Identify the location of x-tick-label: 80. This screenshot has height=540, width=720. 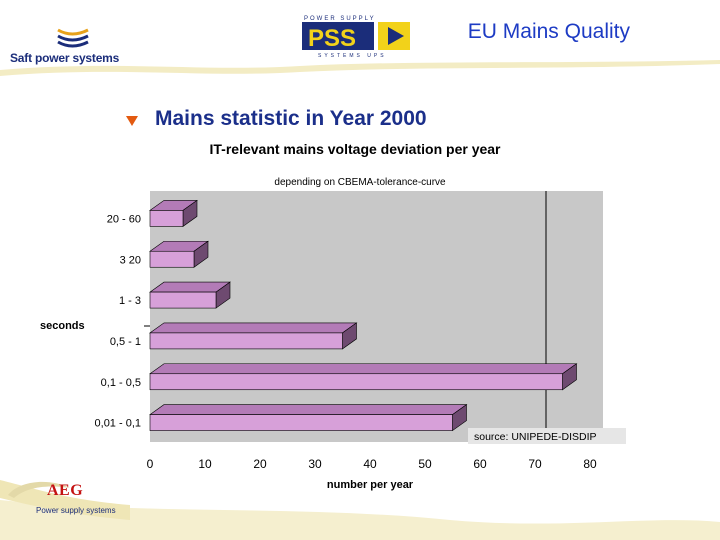
(590, 464).